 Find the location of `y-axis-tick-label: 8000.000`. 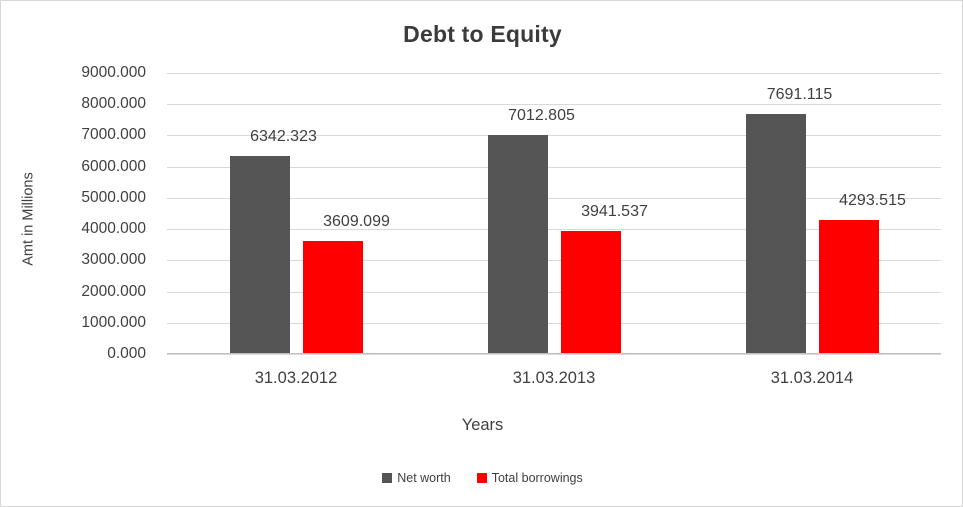

y-axis-tick-label: 8000.000 is located at coordinates (113, 104).